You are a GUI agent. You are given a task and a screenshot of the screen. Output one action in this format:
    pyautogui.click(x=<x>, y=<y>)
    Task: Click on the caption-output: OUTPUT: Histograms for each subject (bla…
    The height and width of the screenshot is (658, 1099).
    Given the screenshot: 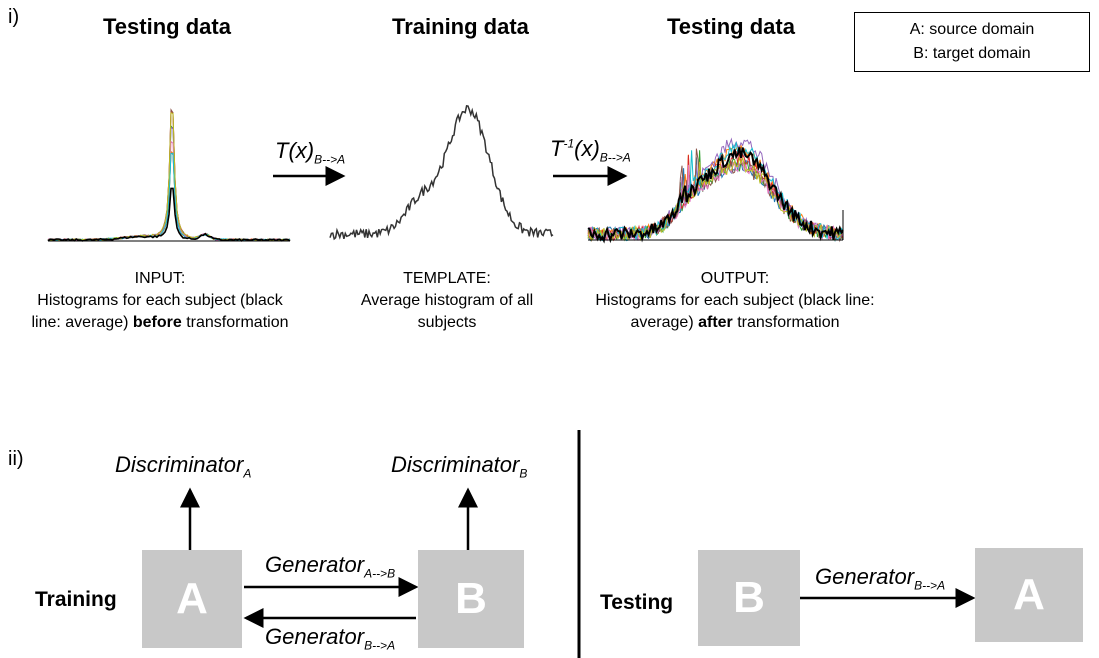 What is the action you would take?
    pyautogui.click(x=735, y=301)
    